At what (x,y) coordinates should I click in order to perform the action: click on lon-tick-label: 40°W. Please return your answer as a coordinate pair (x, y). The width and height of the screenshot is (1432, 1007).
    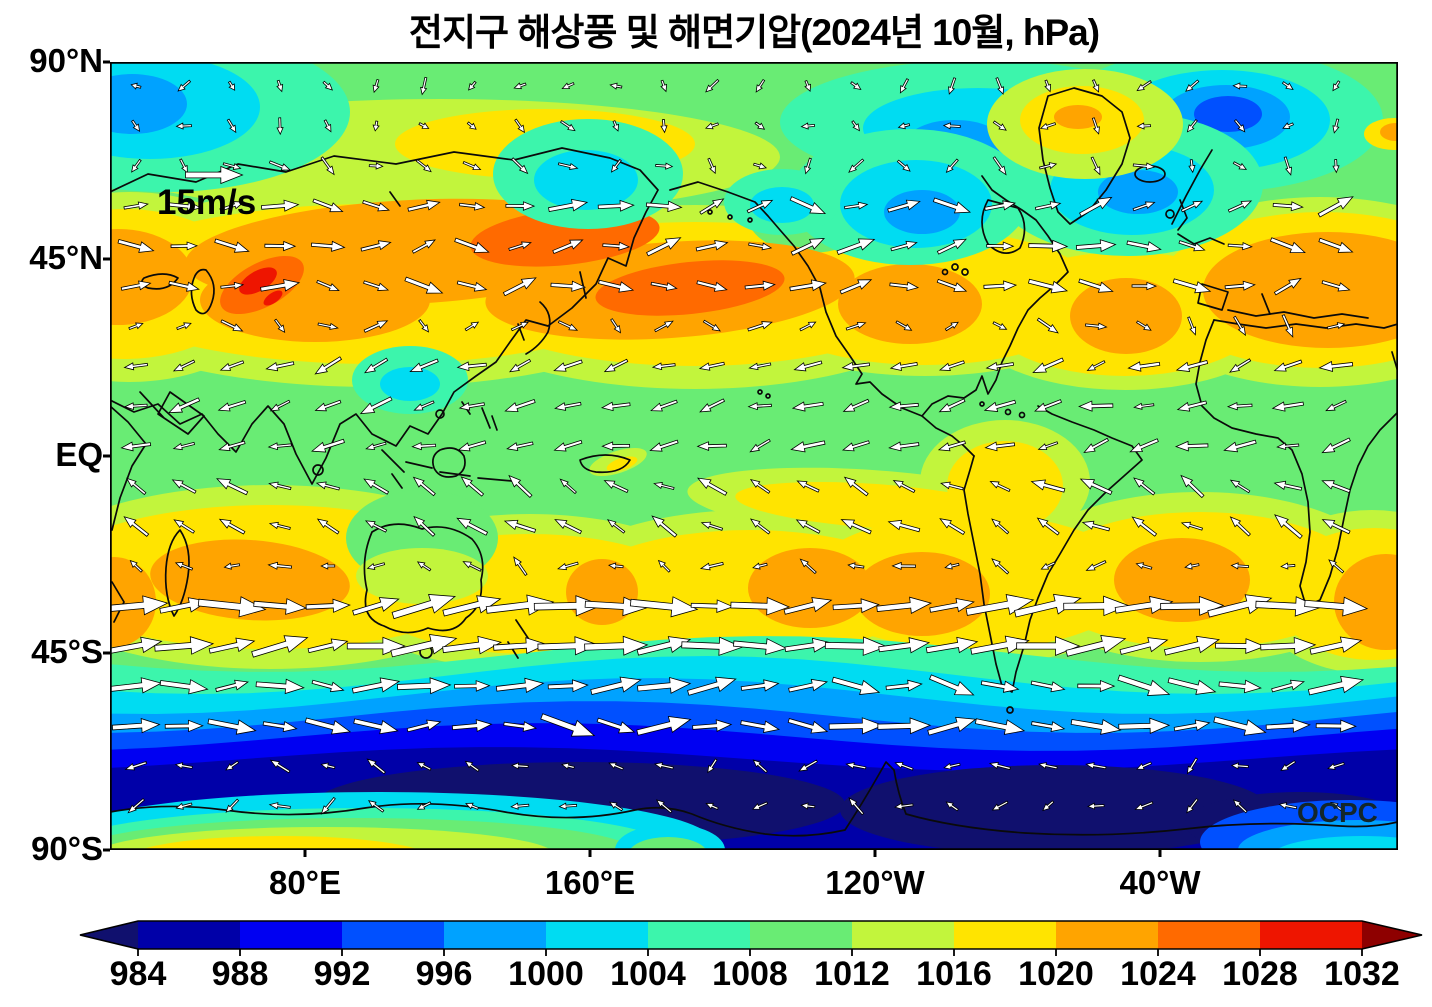
    Looking at the image, I should click on (1160, 882).